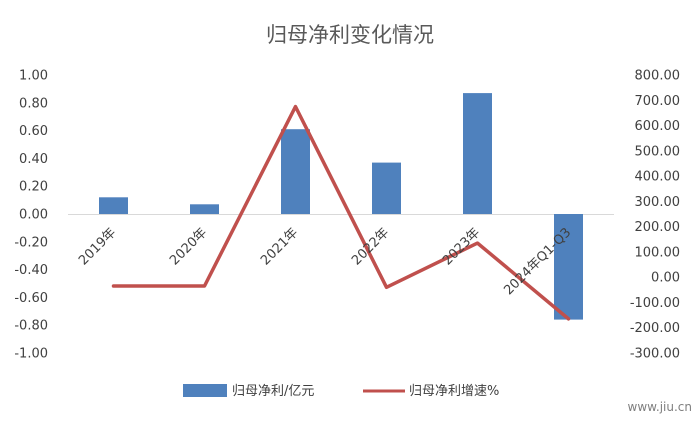 This screenshot has height=421, width=700. I want to click on right-tick-label: 100.00, so click(658, 252).